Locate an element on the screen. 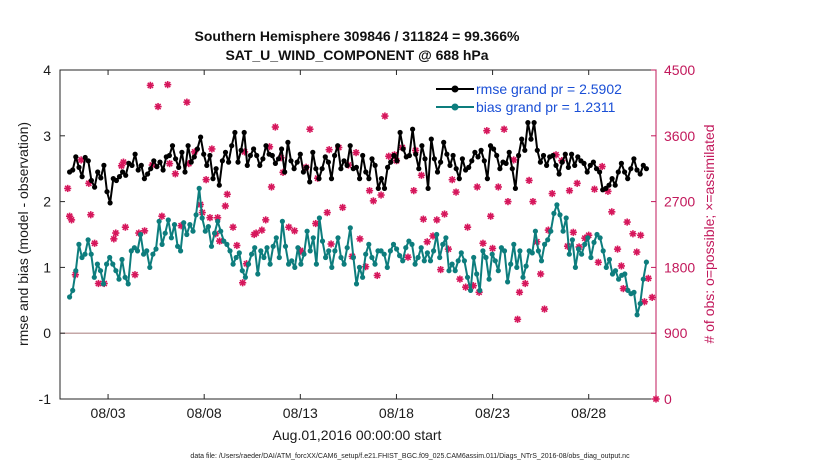 This screenshot has height=475, width=830. x-tick-label: 08/28 is located at coordinates (588, 413).